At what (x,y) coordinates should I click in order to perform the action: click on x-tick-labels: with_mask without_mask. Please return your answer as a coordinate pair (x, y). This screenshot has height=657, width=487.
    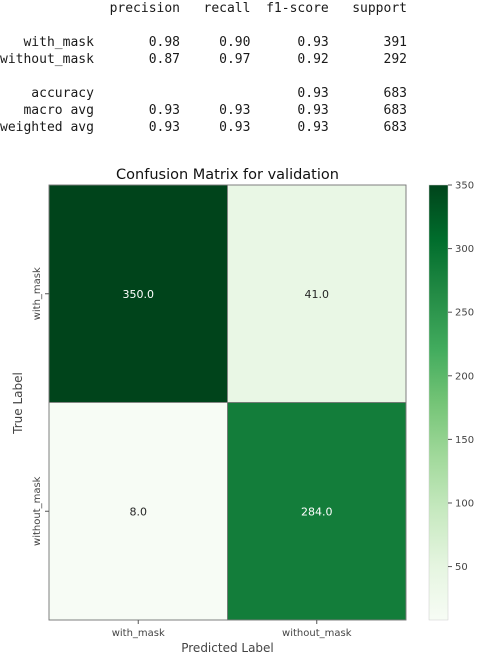
    Looking at the image, I should click on (232, 629).